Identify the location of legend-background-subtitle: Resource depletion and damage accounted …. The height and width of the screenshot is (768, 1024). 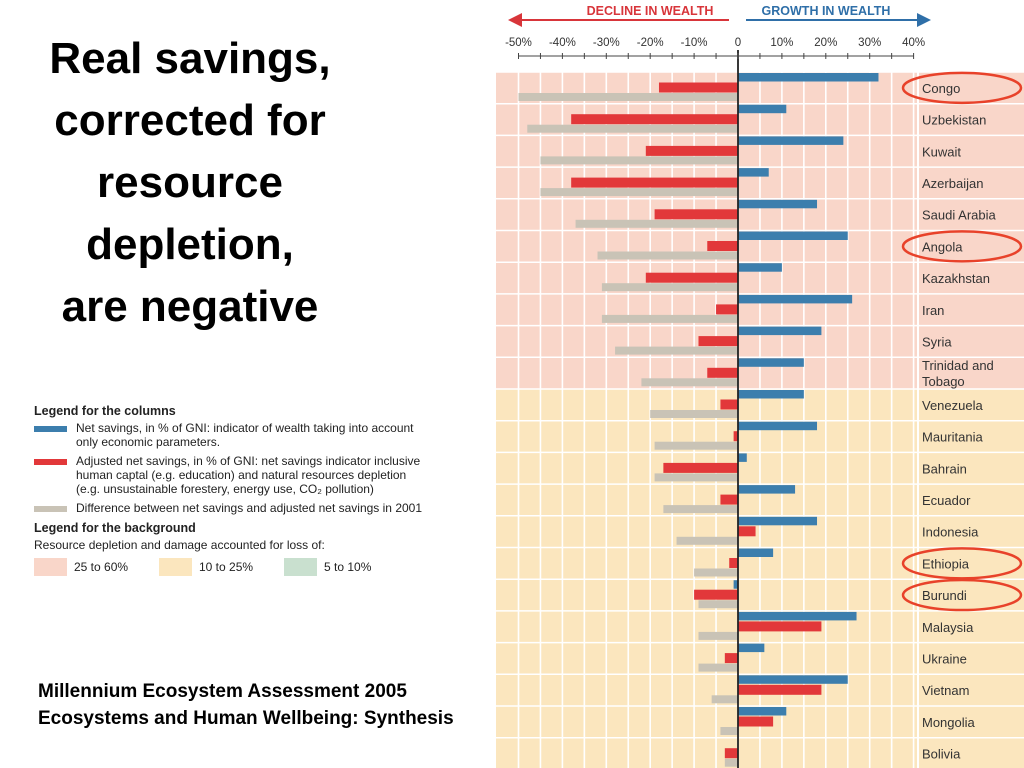
(179, 545).